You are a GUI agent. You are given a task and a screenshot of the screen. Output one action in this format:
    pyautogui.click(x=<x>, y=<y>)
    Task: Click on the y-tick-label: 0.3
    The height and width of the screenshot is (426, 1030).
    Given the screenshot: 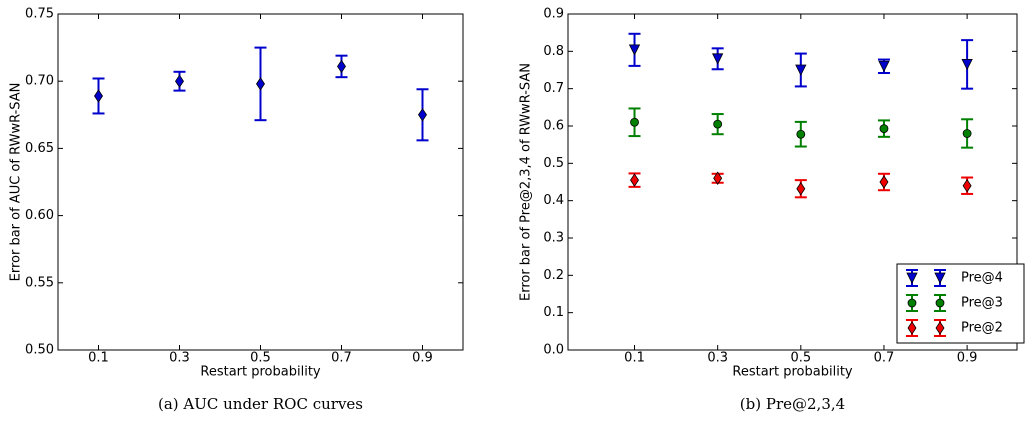 What is the action you would take?
    pyautogui.click(x=553, y=238)
    